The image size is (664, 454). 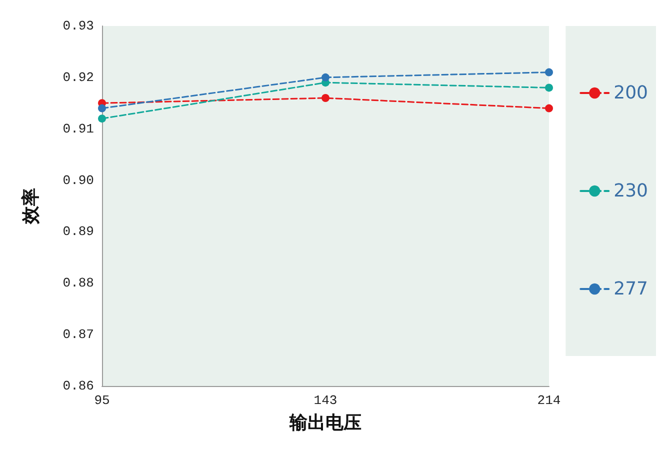 What do you see at coordinates (31, 206) in the screenshot?
I see `y-axis-title: 效率` at bounding box center [31, 206].